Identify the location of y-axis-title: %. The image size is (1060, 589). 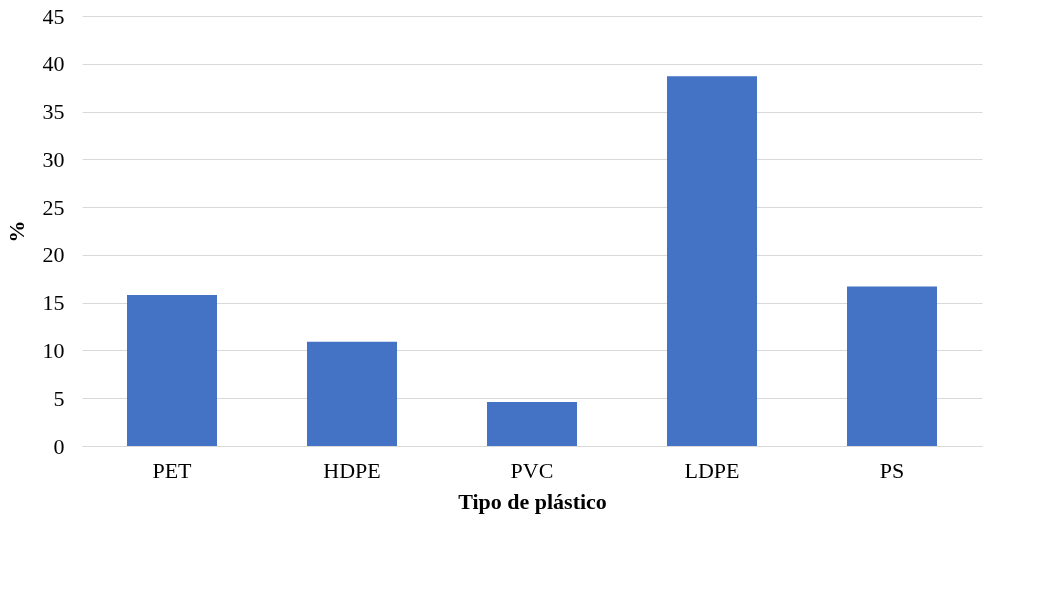
(16, 231).